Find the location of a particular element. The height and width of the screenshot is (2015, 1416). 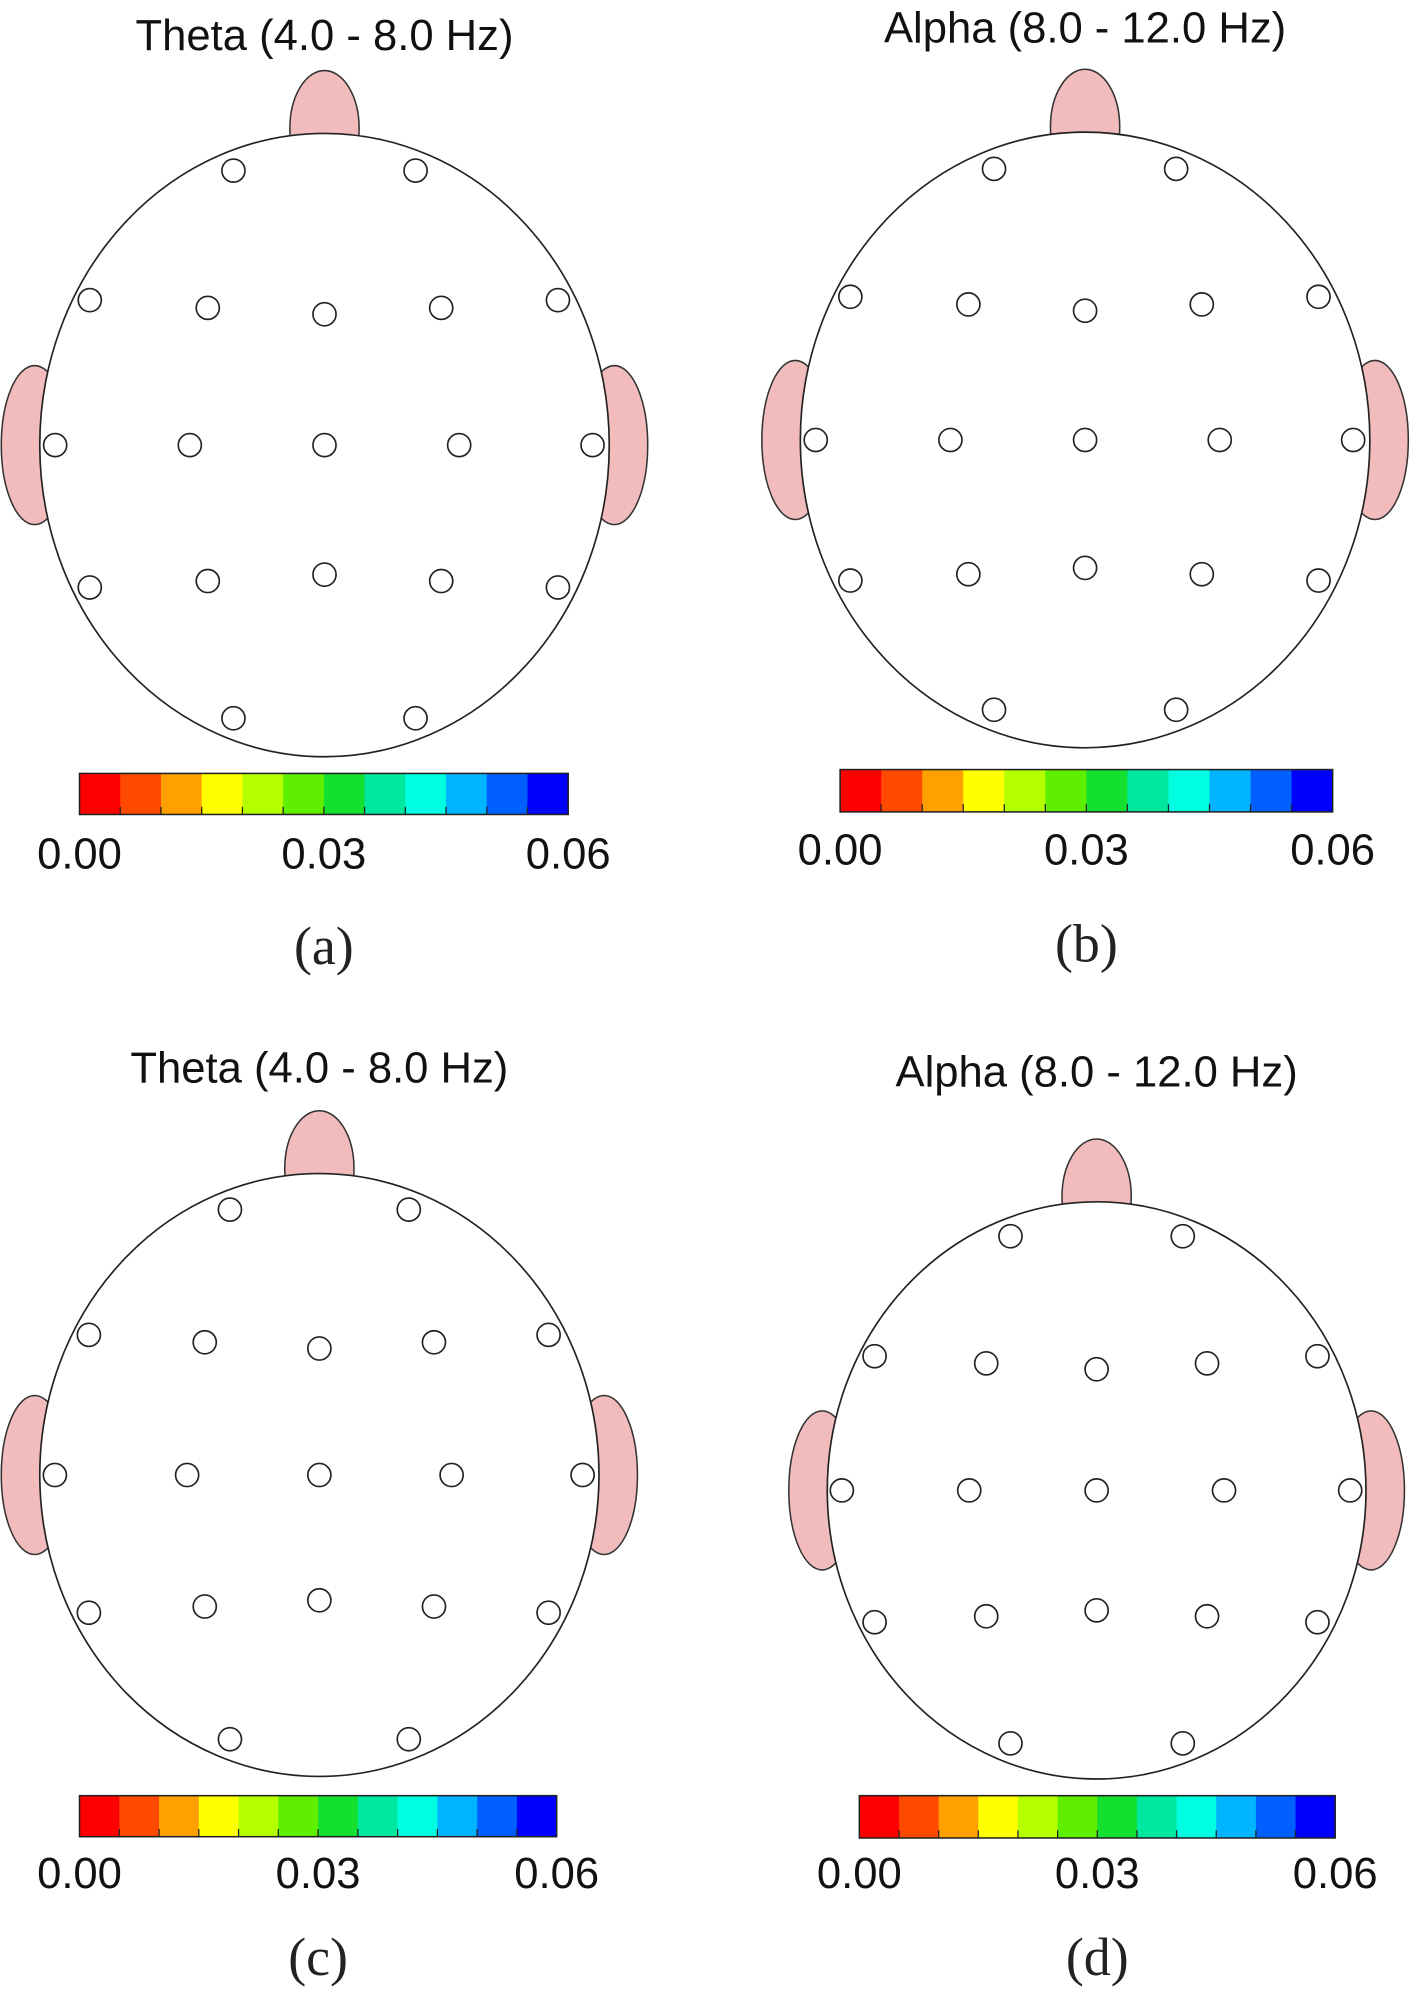

panel-title: Theta (4.0 - 8.0 Hz) is located at coordinates (319, 1069).